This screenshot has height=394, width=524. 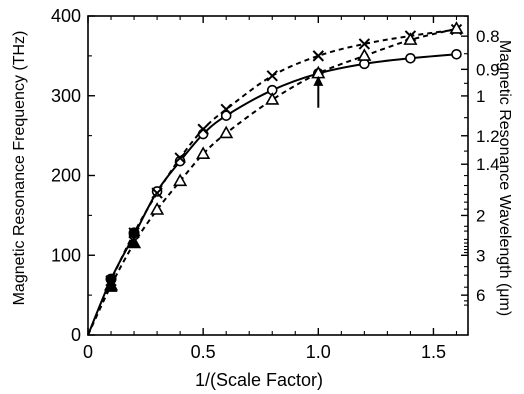 What do you see at coordinates (259, 380) in the screenshot?
I see `x-axis-label: 1/(Scale Factor)` at bounding box center [259, 380].